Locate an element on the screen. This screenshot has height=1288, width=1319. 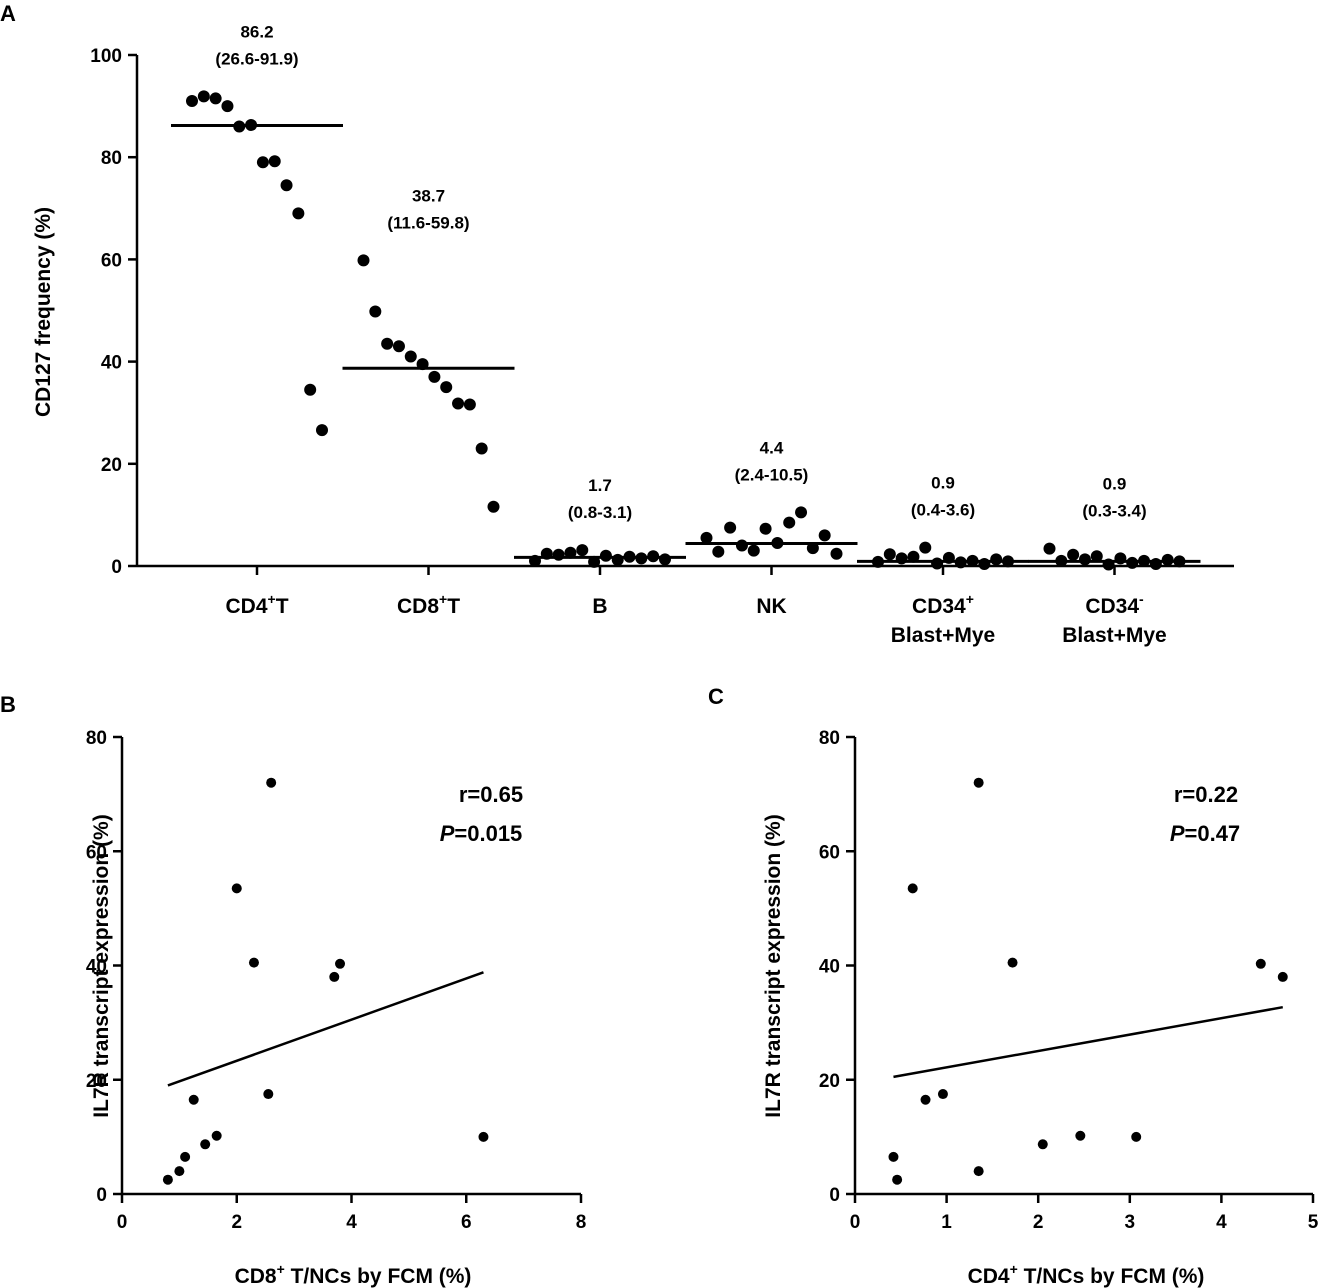
panel-b-p-number: =0.015 is located at coordinates (488, 833).